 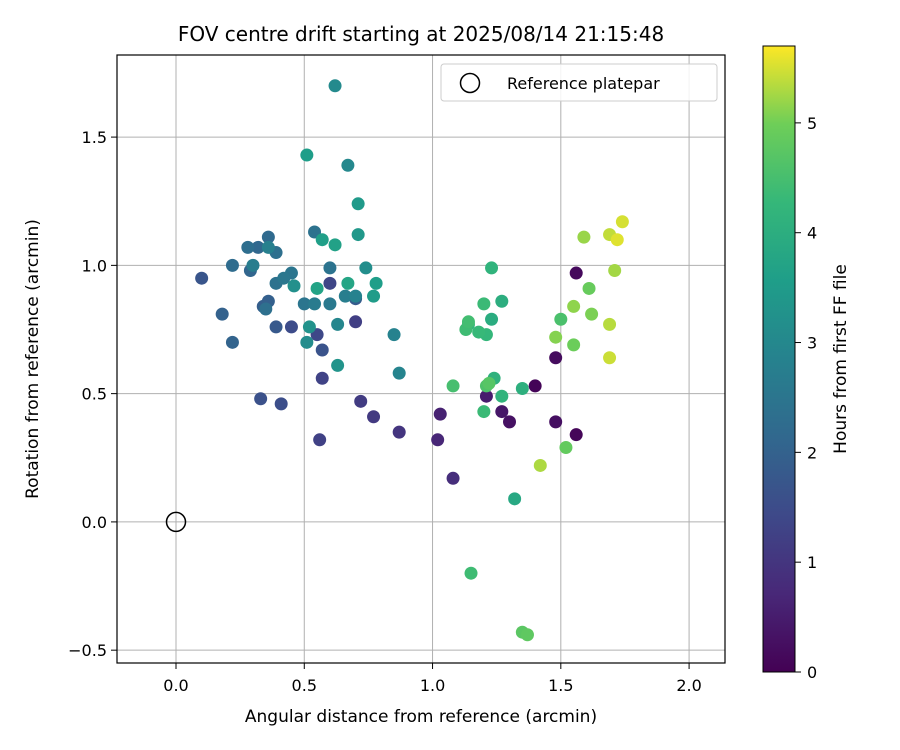 I want to click on y-tick-label: 1.0, so click(x=94, y=265).